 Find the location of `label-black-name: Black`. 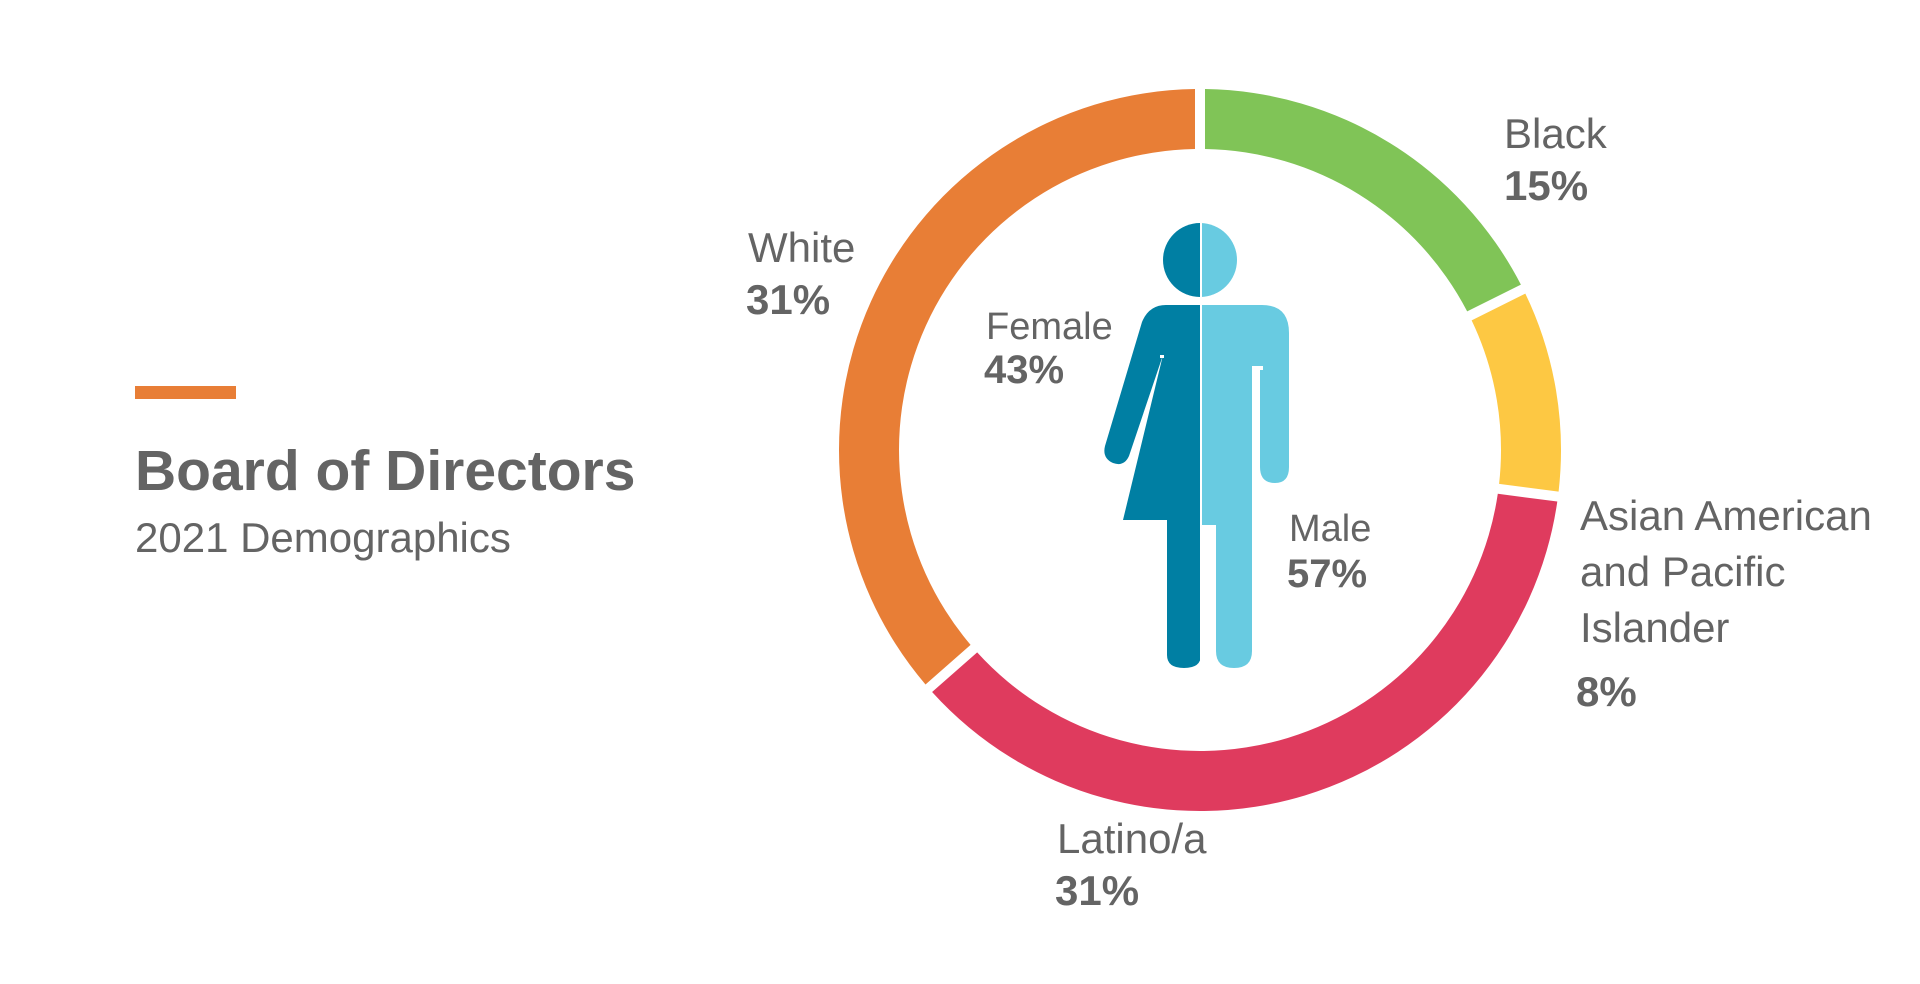

label-black-name: Black is located at coordinates (1556, 133).